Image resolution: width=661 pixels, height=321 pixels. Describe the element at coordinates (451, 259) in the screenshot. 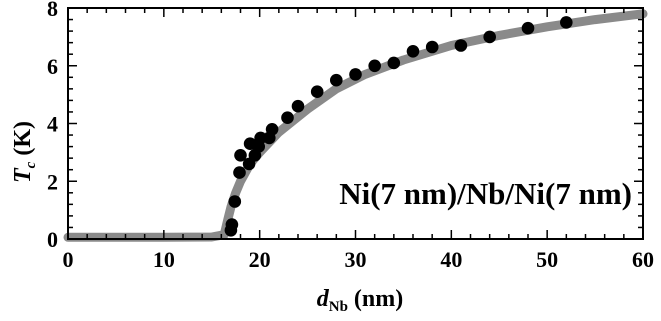

I see `x-tick-label: 40` at that location.